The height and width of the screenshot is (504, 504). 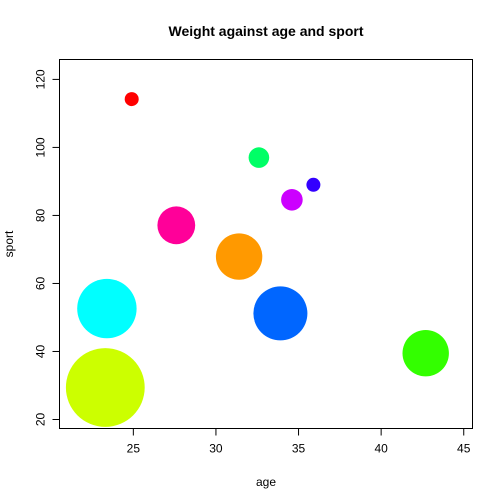 I want to click on x-tick-label: 25, so click(x=134, y=449).